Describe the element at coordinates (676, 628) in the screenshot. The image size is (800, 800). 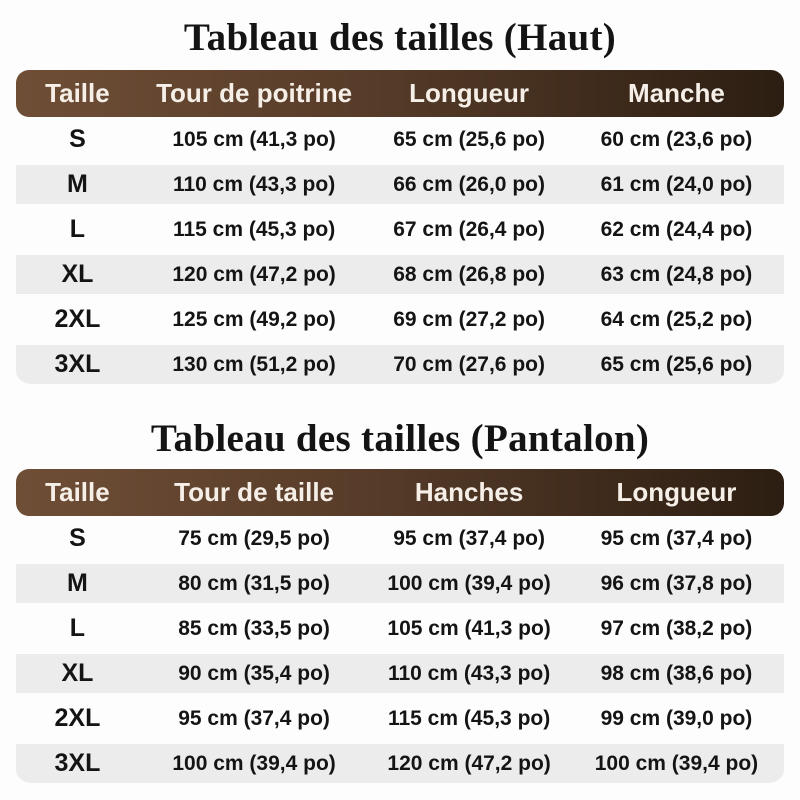
I see `measurement-cell: 97 cm (38,2 po)` at that location.